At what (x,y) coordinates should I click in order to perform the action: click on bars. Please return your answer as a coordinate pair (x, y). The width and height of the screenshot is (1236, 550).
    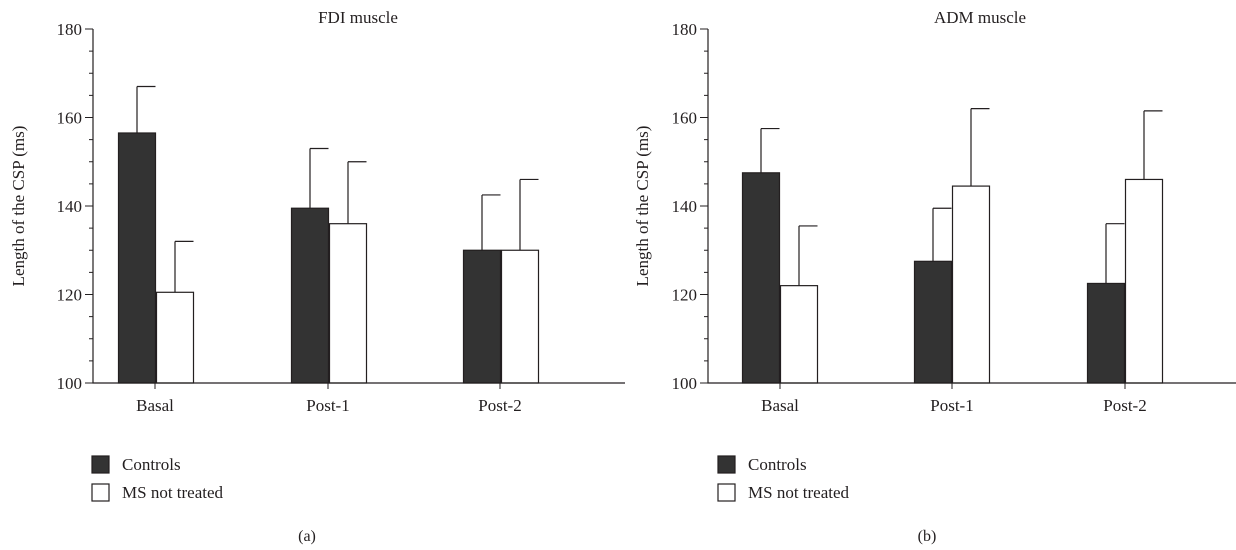
    Looking at the image, I should click on (952, 278).